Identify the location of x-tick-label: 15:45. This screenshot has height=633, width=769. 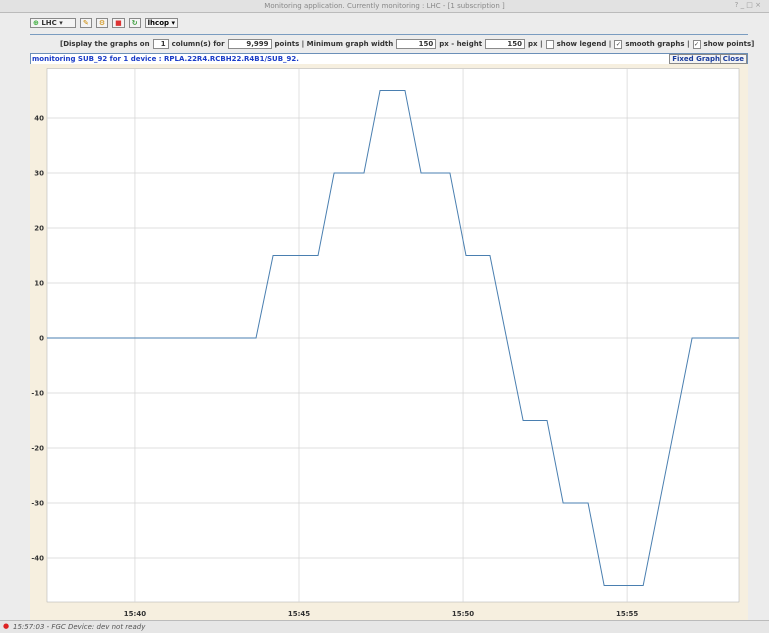
(299, 614).